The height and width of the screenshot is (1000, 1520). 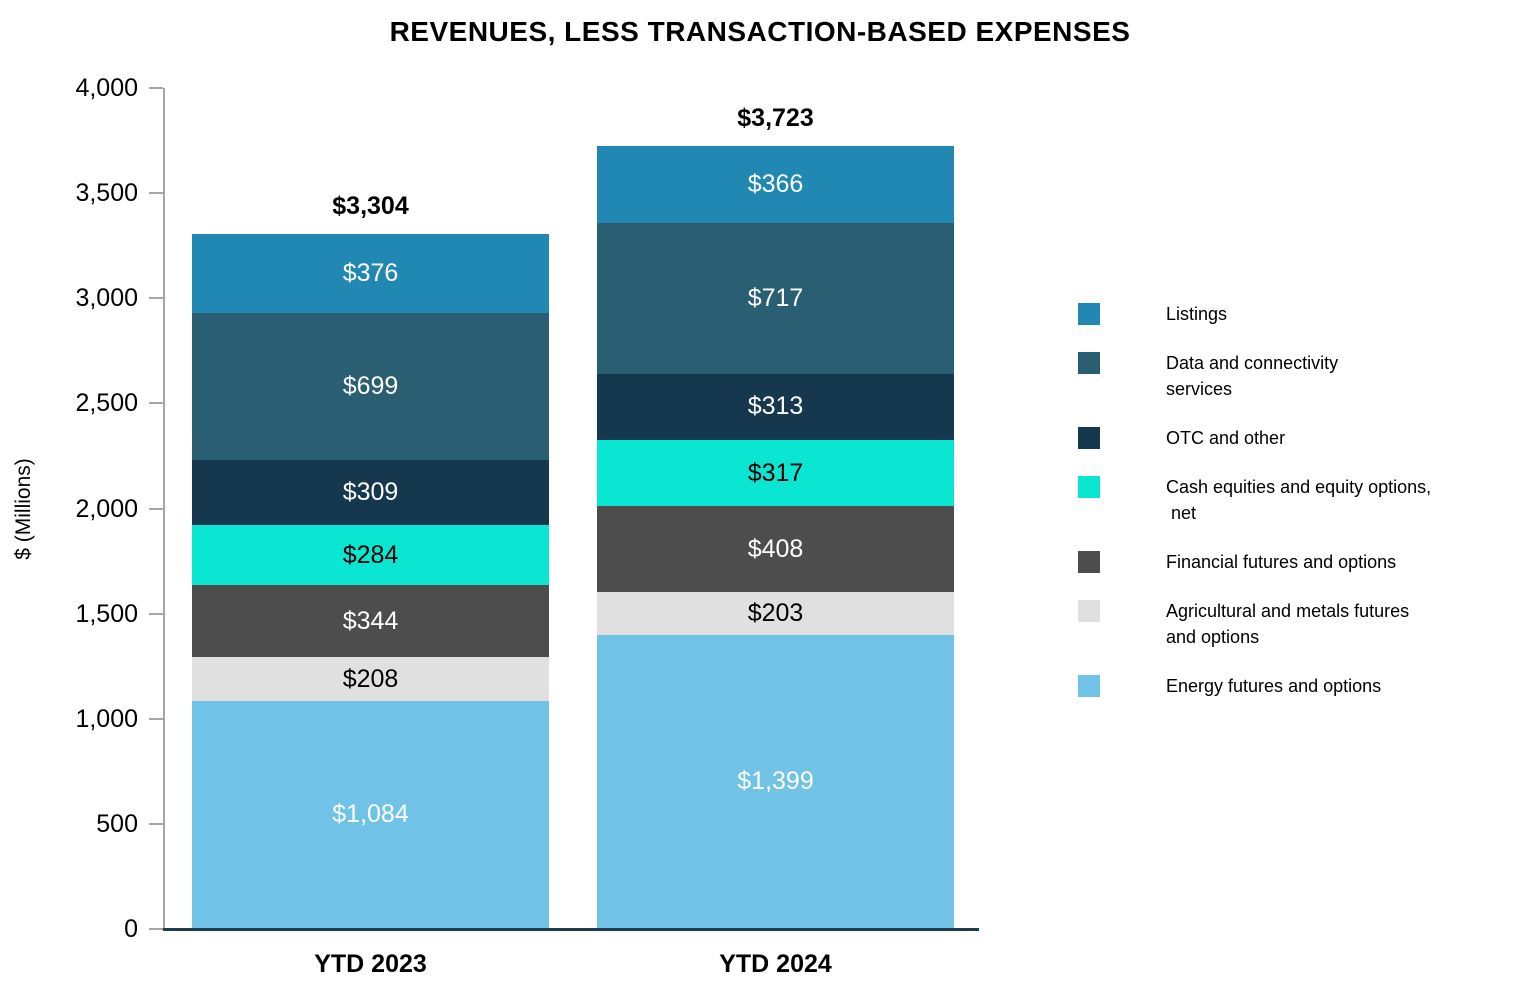 I want to click on bar-segment: $1,084, so click(x=370, y=815).